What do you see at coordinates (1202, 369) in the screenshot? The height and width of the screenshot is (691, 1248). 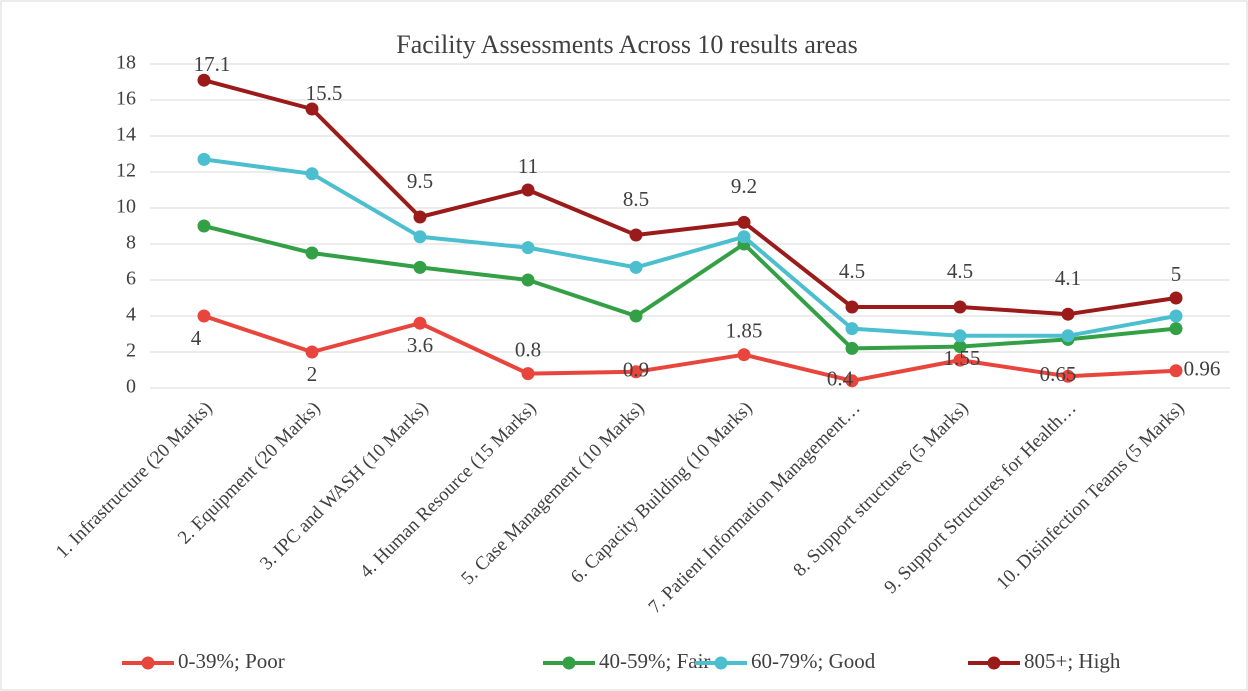 I see `data-label: 0.96` at bounding box center [1202, 369].